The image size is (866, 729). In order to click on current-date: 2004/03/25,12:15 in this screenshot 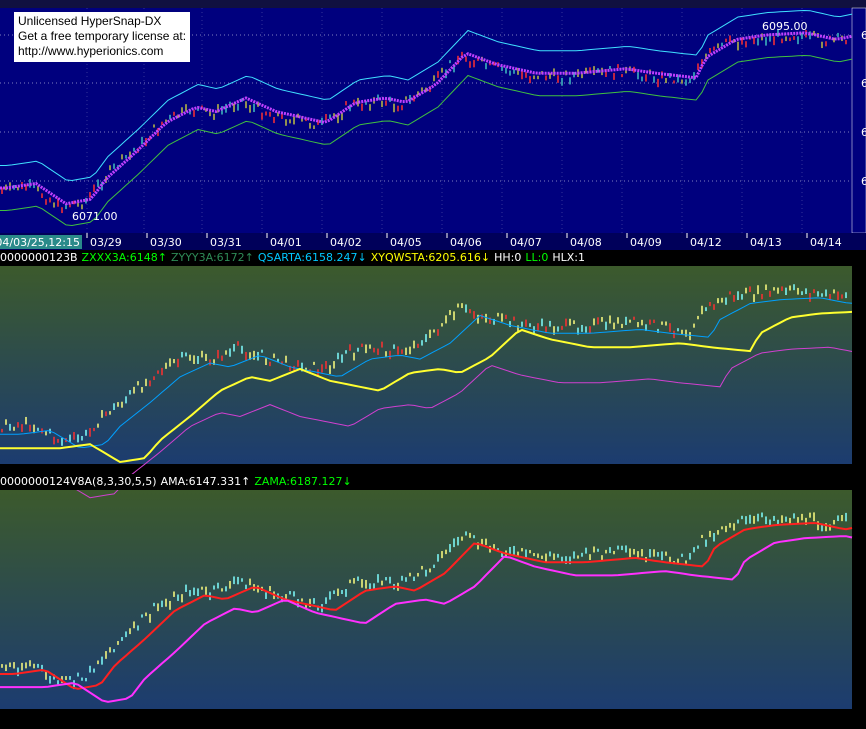, I will do `click(40, 242)`.